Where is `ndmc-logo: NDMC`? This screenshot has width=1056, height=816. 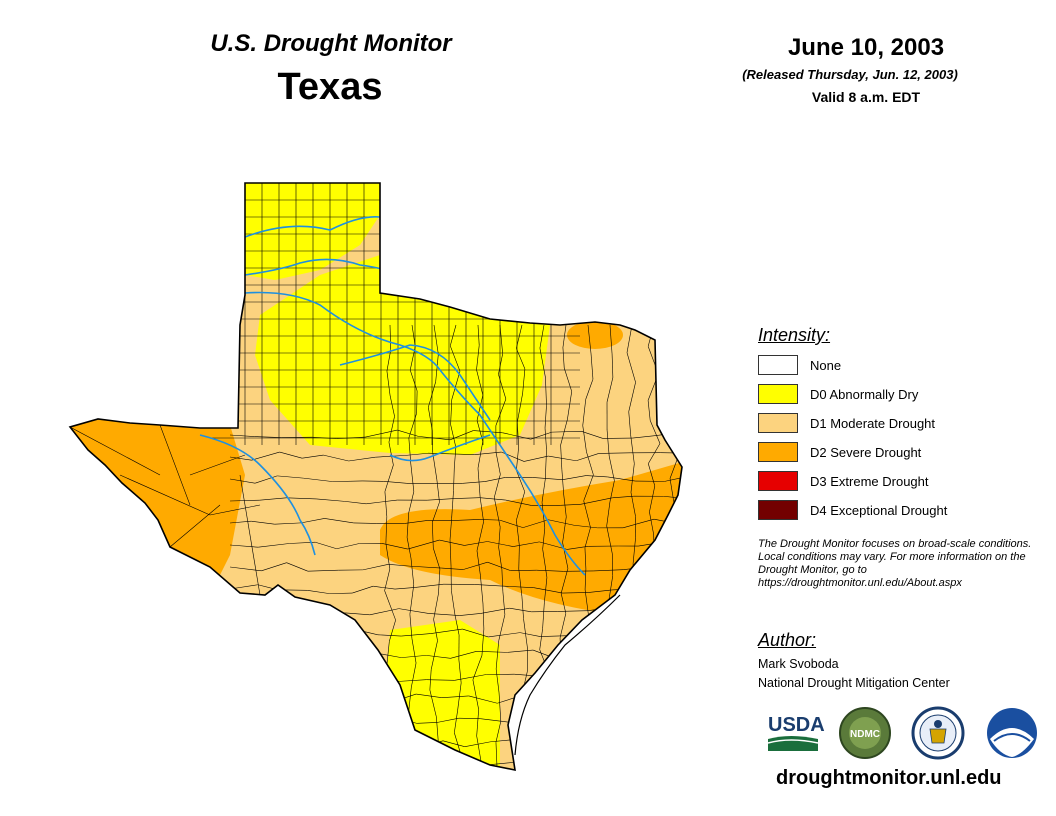 ndmc-logo: NDMC is located at coordinates (865, 733).